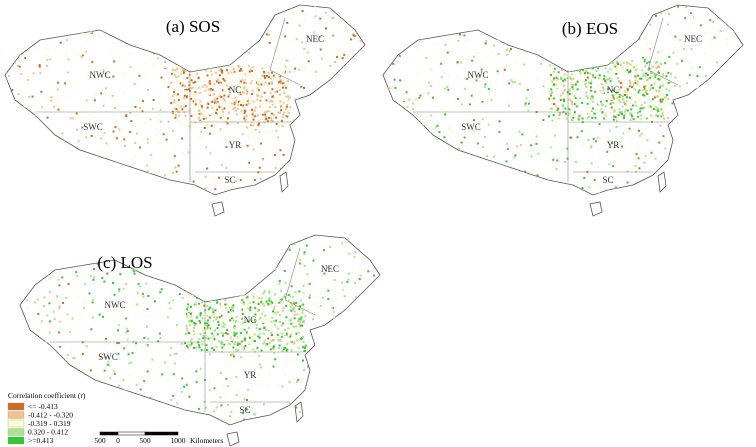 This screenshot has width=756, height=447. What do you see at coordinates (471, 127) in the screenshot?
I see `region-label: SWC` at bounding box center [471, 127].